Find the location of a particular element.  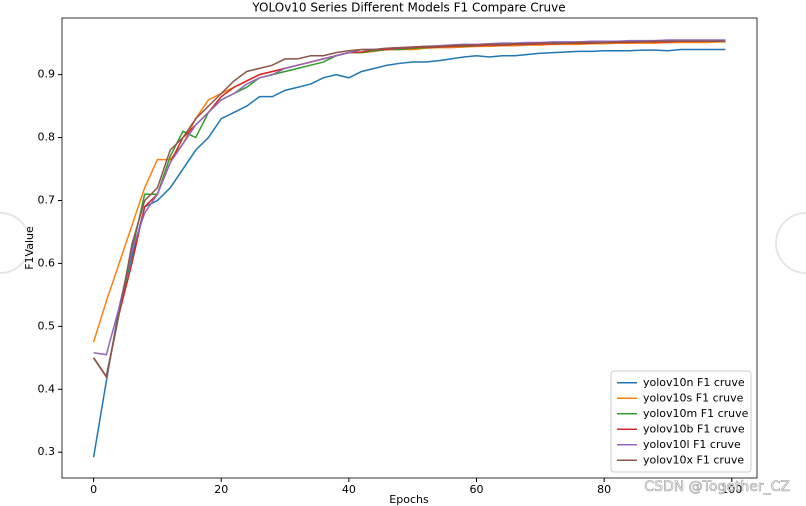

y-axis-label: F1Value is located at coordinates (29, 248).